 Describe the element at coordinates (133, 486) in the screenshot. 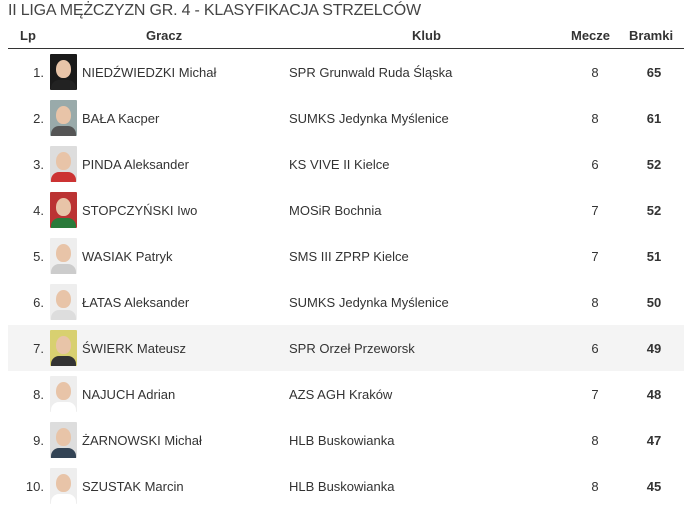

I see `player-name: SZUSTAK Marcin` at that location.